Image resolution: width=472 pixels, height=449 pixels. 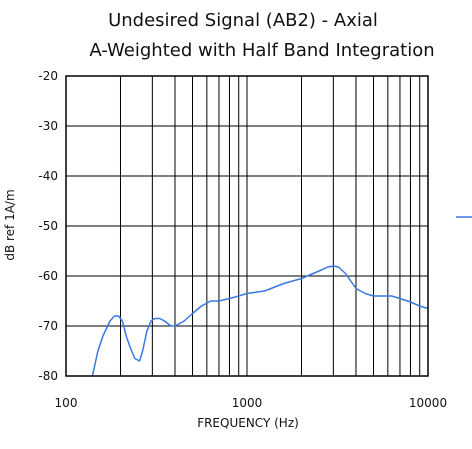 I want to click on x-tick-label: 10000, so click(x=428, y=403).